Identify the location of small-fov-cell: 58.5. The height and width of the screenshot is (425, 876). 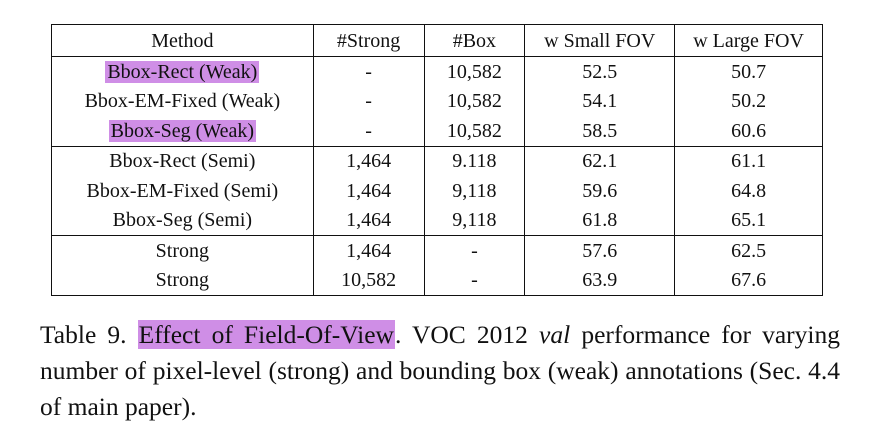
(600, 131).